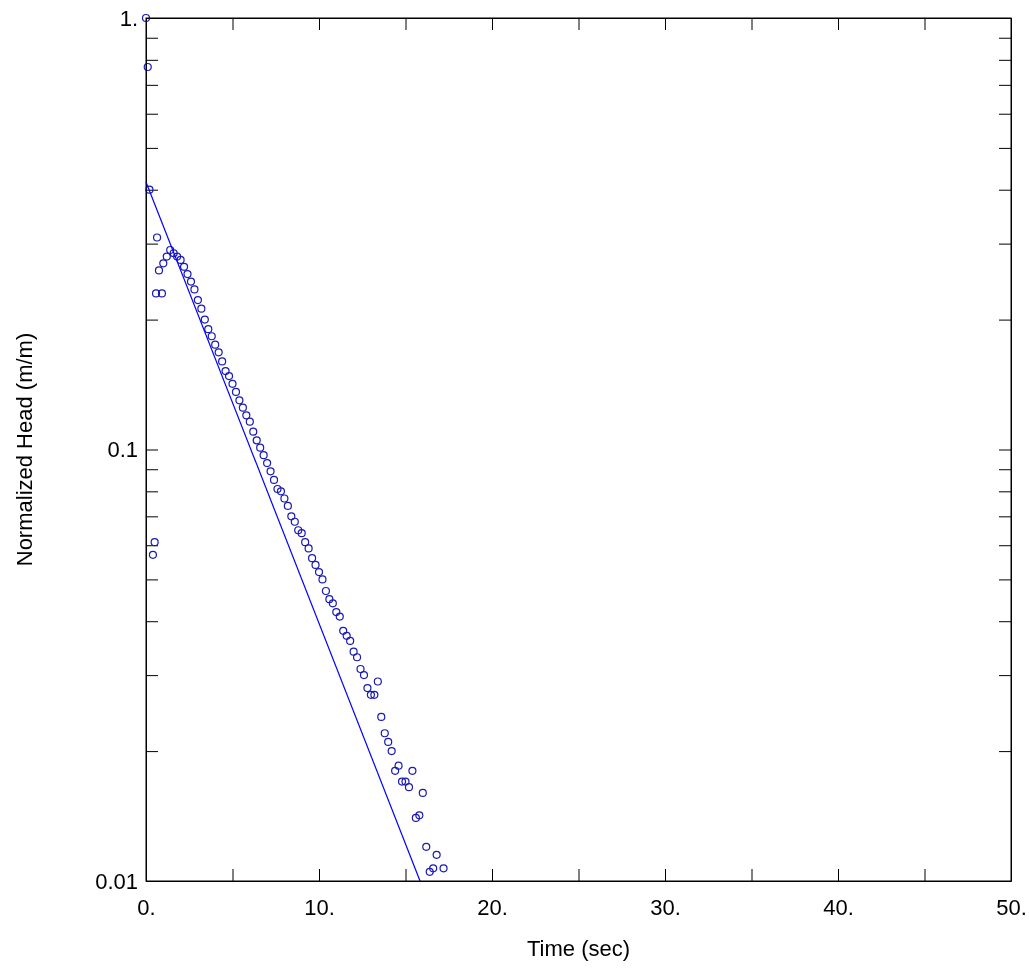 The width and height of the screenshot is (1029, 979). I want to click on y-tick-label: 1., so click(128, 18).